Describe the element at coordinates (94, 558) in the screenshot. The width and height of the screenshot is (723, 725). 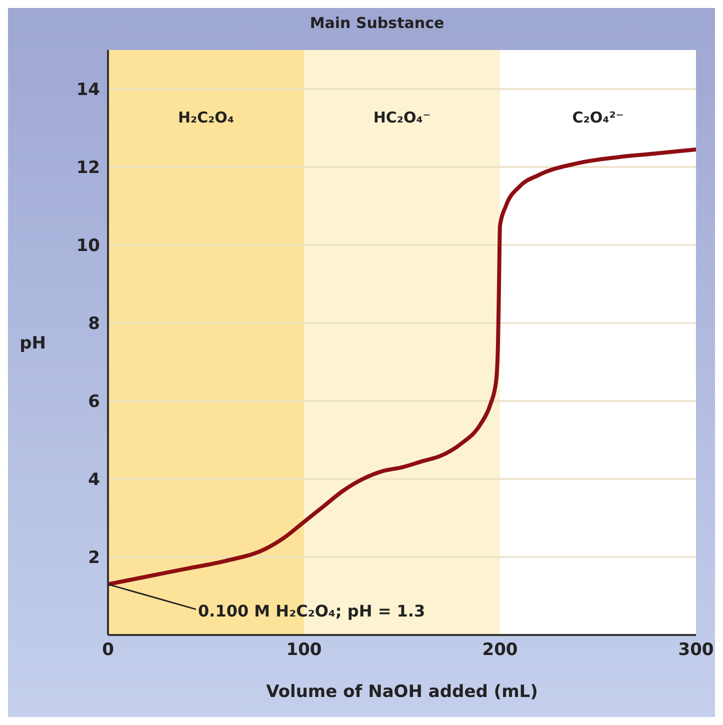
I see `y-tick-label: 2` at that location.